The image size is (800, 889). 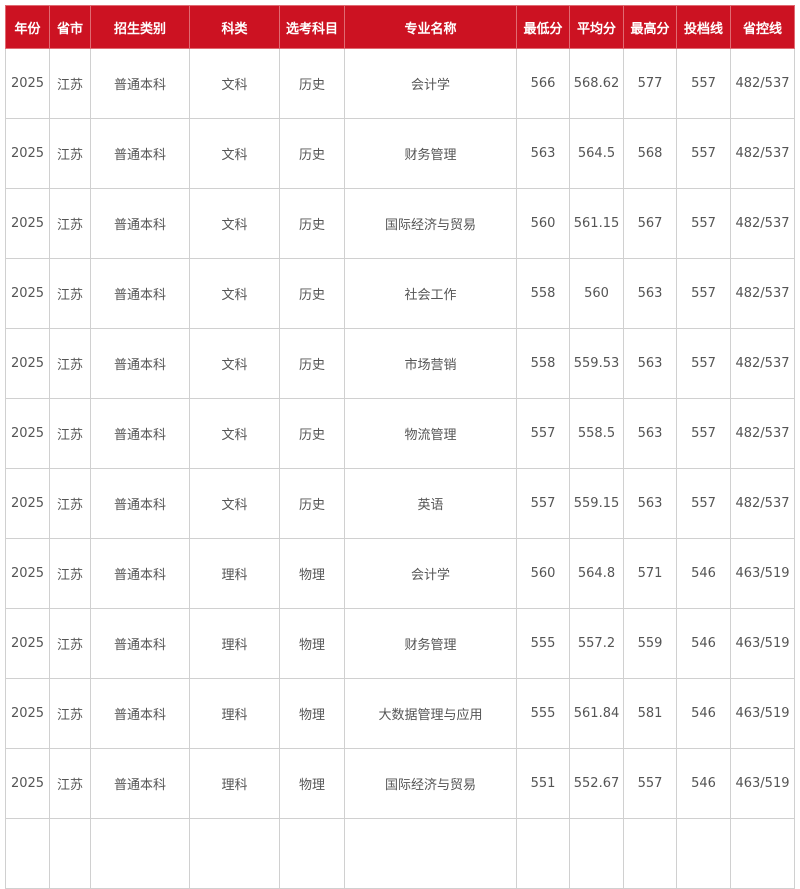 I want to click on cell-avg-score: 552.67, so click(x=596, y=783).